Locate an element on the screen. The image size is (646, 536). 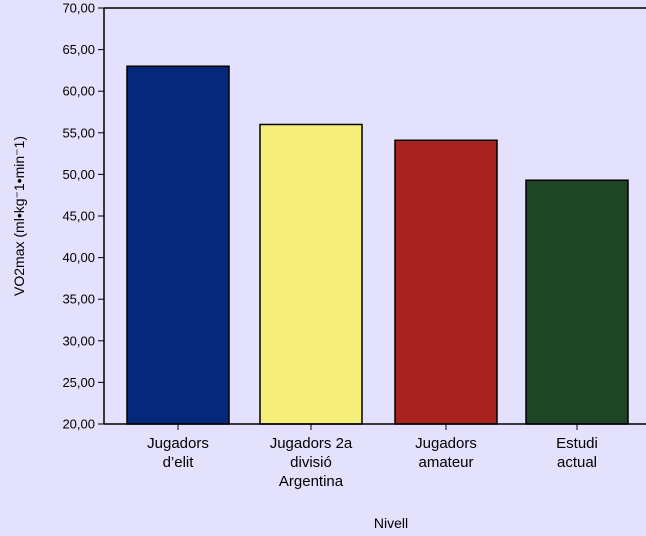
y-tick-label: 50,00 is located at coordinates (78, 174).